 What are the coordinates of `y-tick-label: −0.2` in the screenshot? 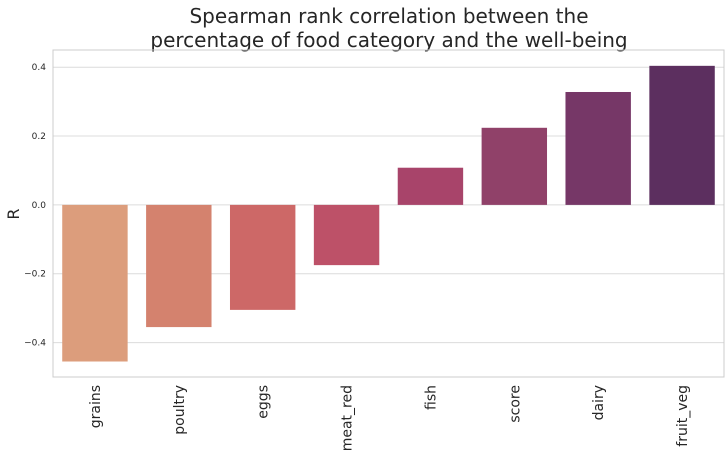 It's located at (35, 275).